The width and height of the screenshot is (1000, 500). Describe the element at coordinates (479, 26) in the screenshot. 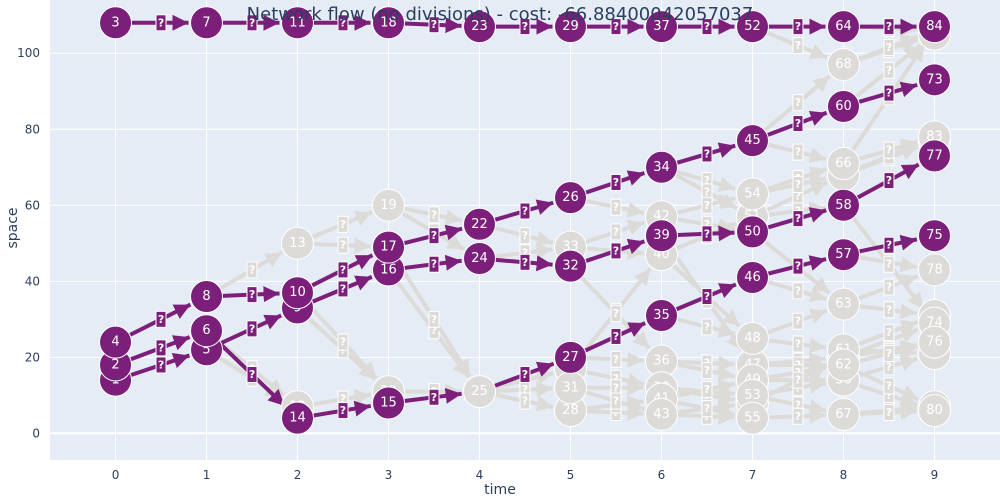

I see `node-label: 23` at that location.